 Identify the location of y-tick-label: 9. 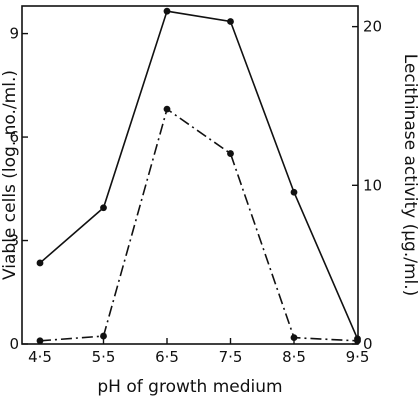
(14, 34).